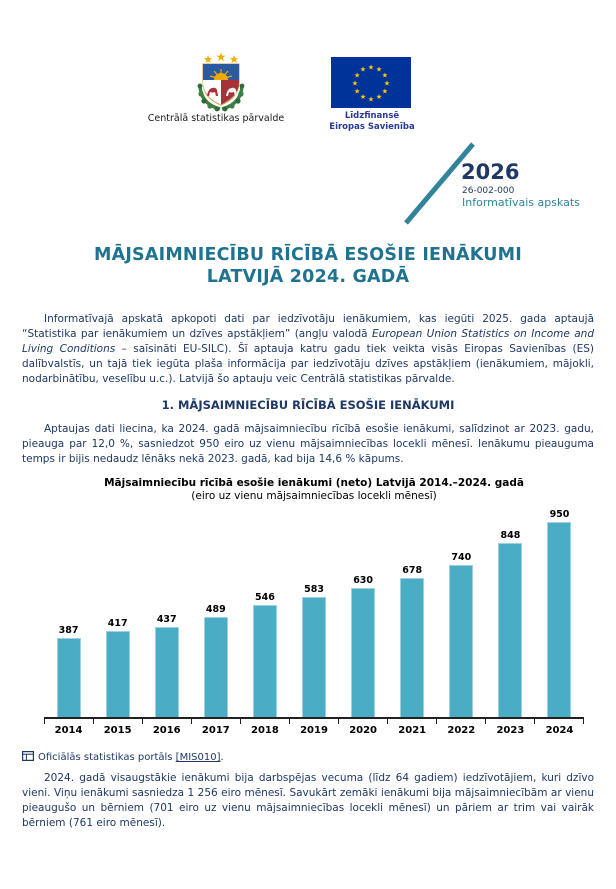 The height and width of the screenshot is (889, 616). Describe the element at coordinates (264, 660) in the screenshot. I see `bar-2018` at that location.